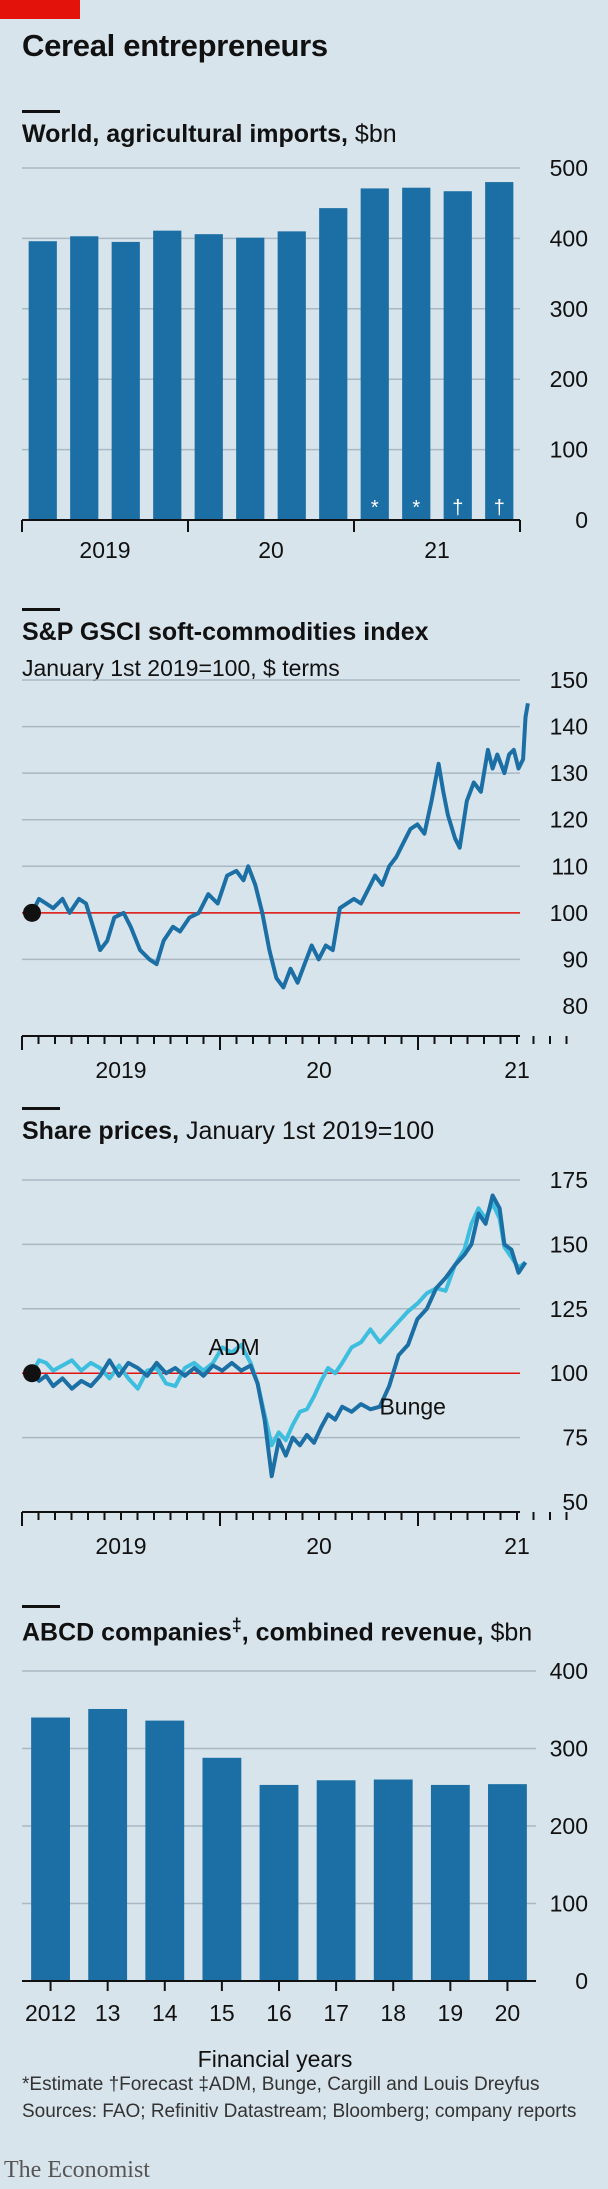  What do you see at coordinates (175, 45) in the screenshot?
I see `main-title: Cereal entrepreneurs` at bounding box center [175, 45].